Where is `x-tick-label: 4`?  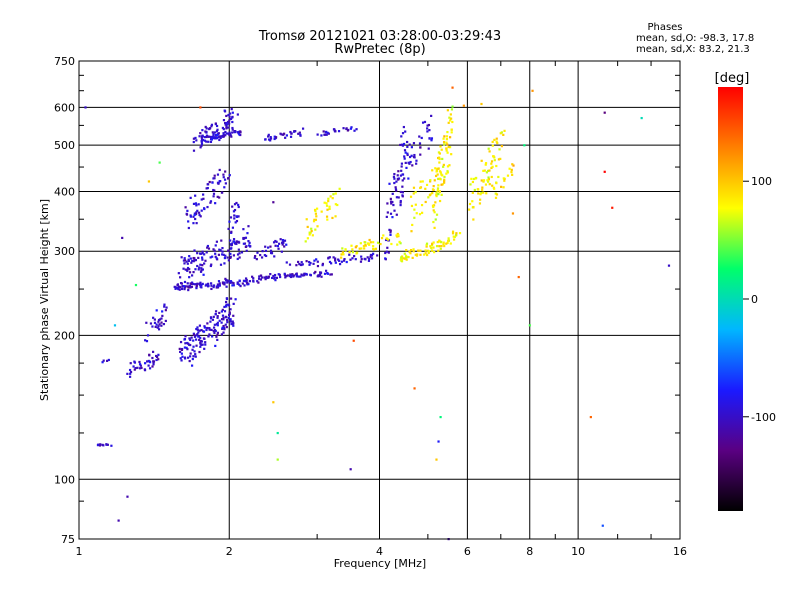 x-tick-label: 4 is located at coordinates (379, 551).